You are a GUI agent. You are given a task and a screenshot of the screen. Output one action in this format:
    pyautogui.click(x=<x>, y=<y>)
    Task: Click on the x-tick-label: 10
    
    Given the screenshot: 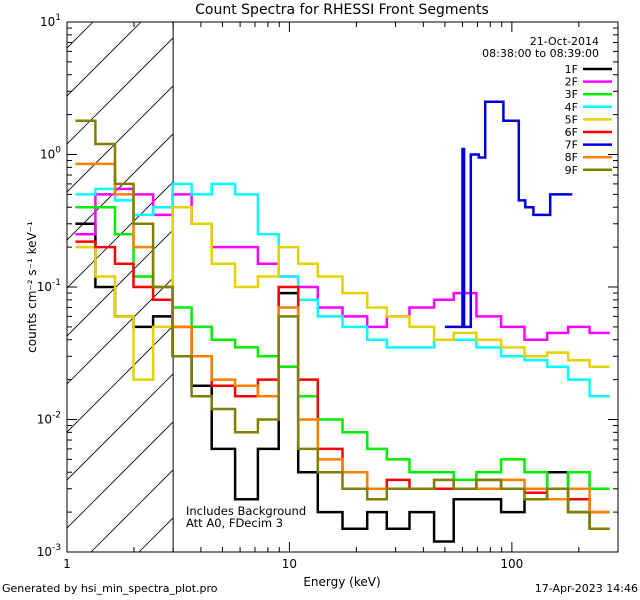 What is the action you would take?
    pyautogui.click(x=289, y=564)
    